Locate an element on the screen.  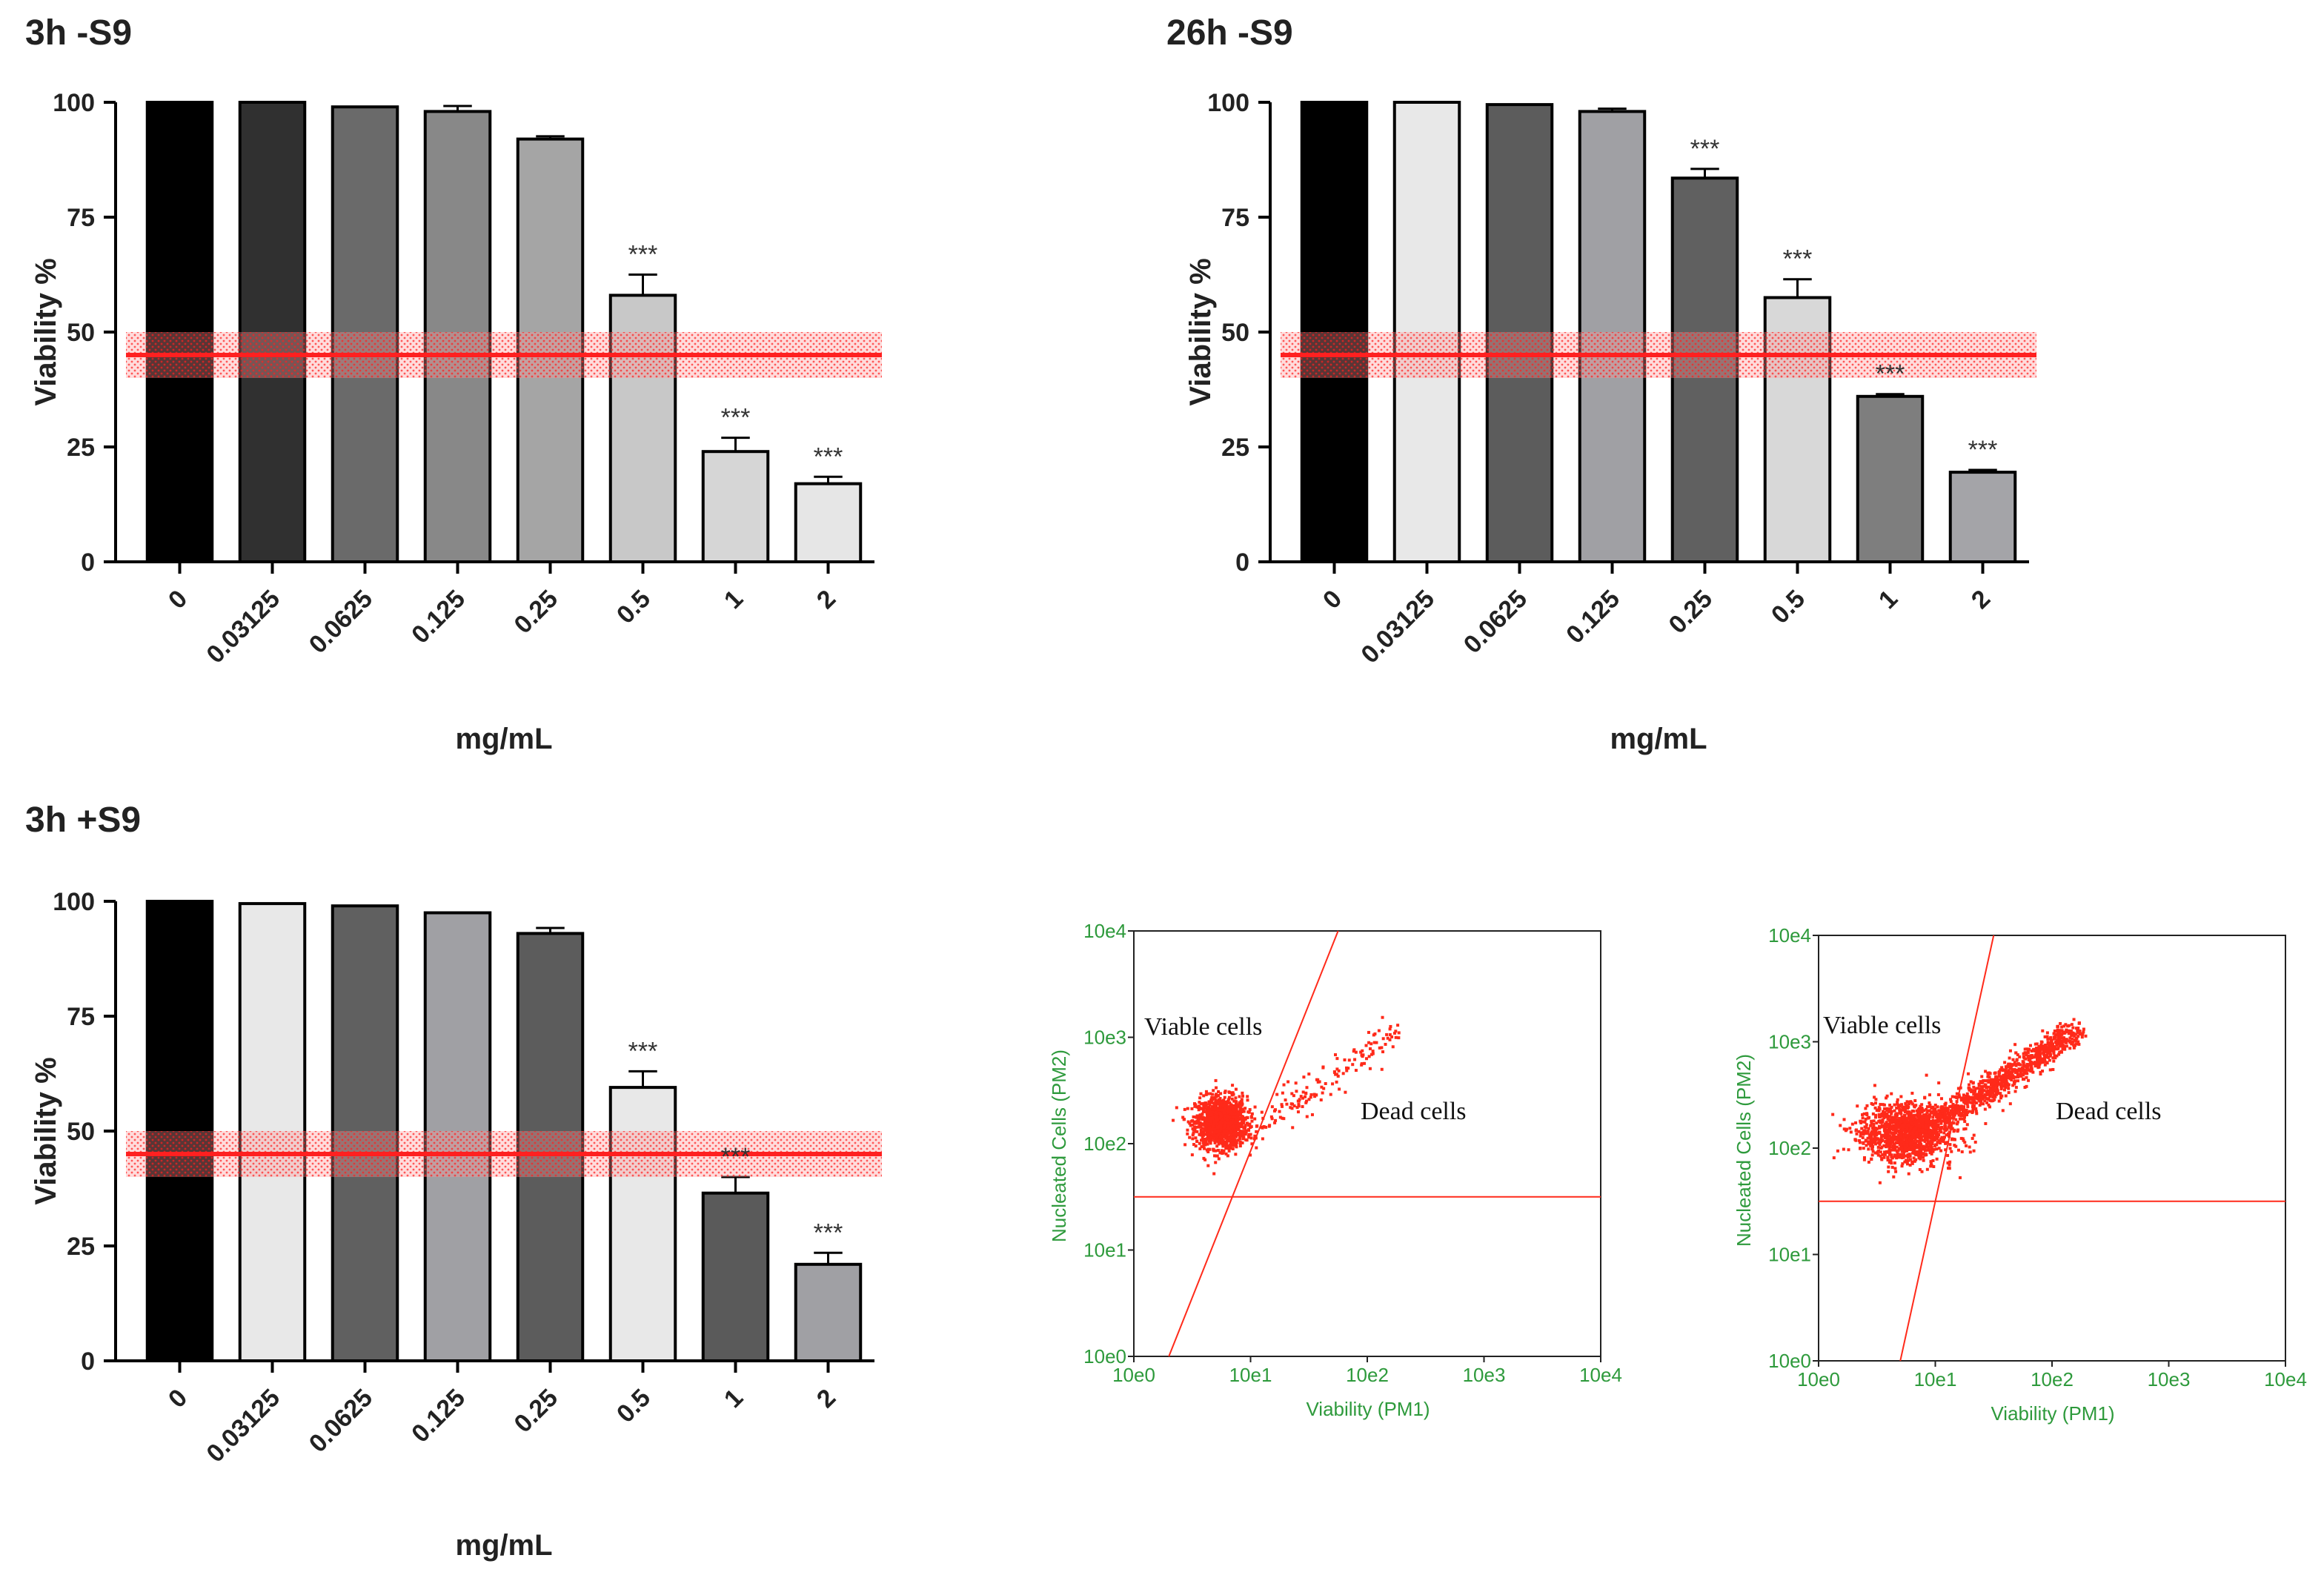
x-tick-label: 2 is located at coordinates (826, 1399).